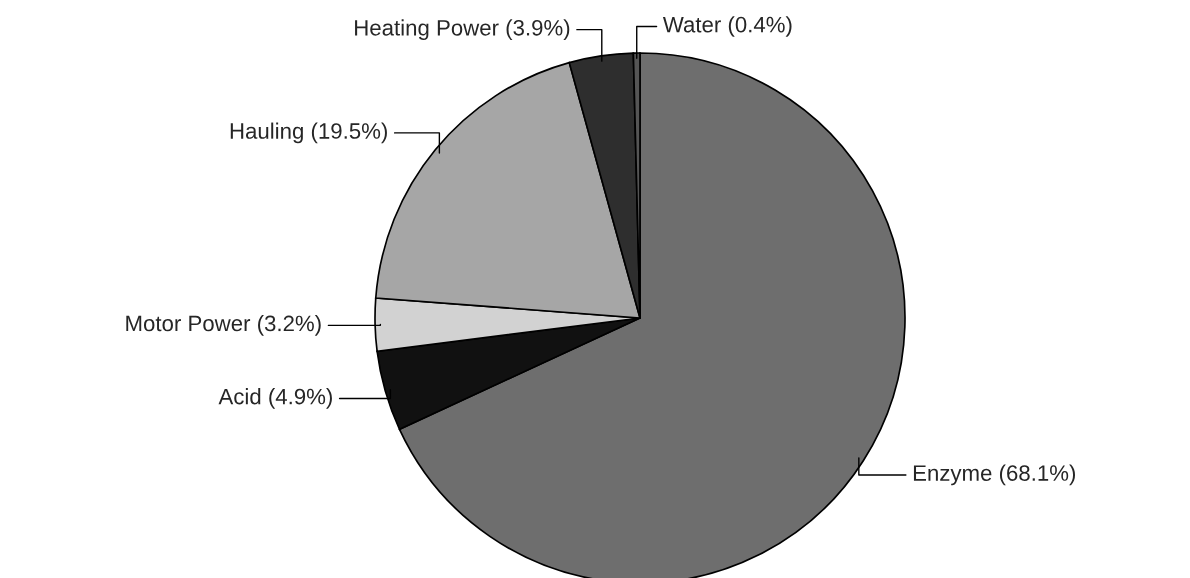 The height and width of the screenshot is (578, 1190). I want to click on slice-label: Heating Power (3.9%), so click(462, 30).